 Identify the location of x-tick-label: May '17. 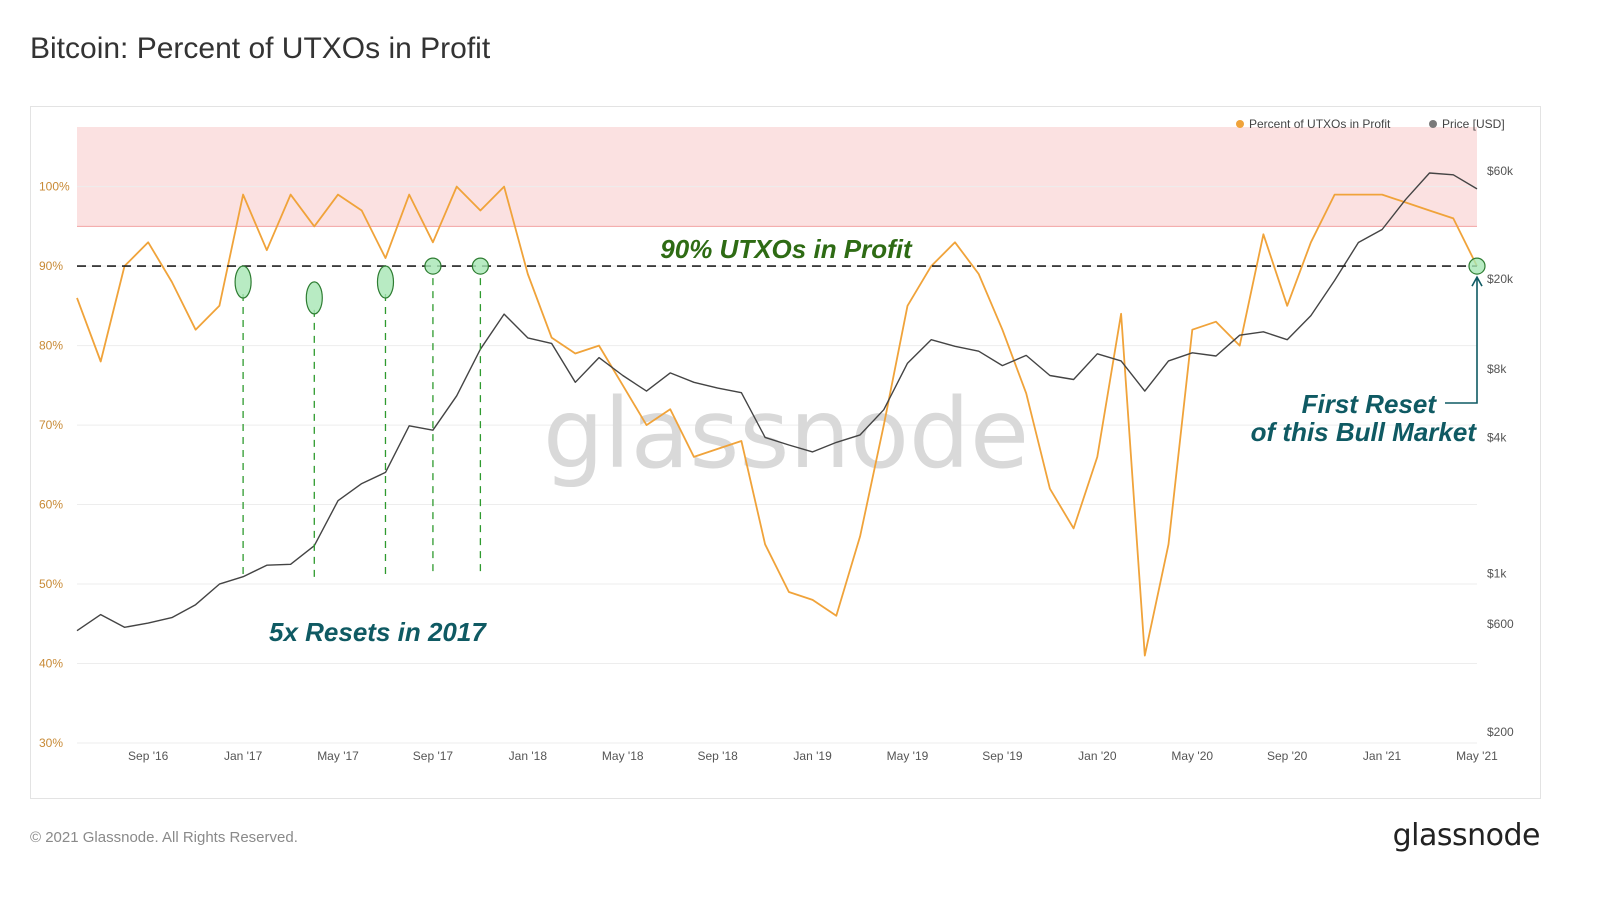
(338, 756).